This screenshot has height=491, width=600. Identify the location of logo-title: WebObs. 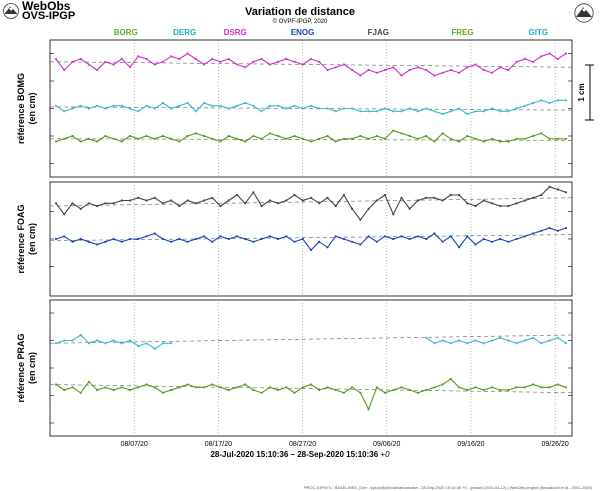
(46, 6).